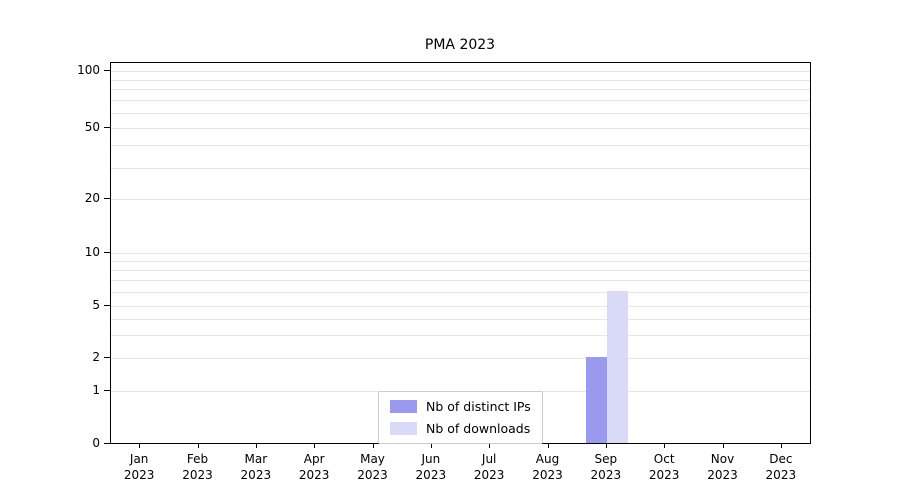  Describe the element at coordinates (431, 467) in the screenshot. I see `x-tick-label-jun: Jun 2023` at that location.